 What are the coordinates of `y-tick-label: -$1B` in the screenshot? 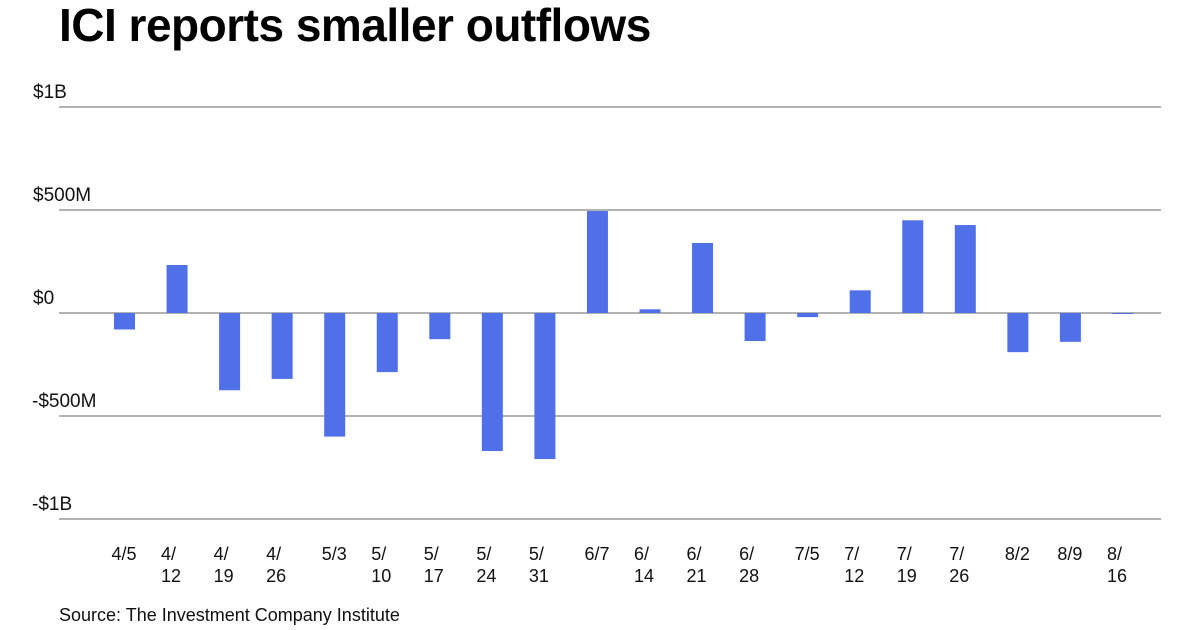 It's located at (52, 504).